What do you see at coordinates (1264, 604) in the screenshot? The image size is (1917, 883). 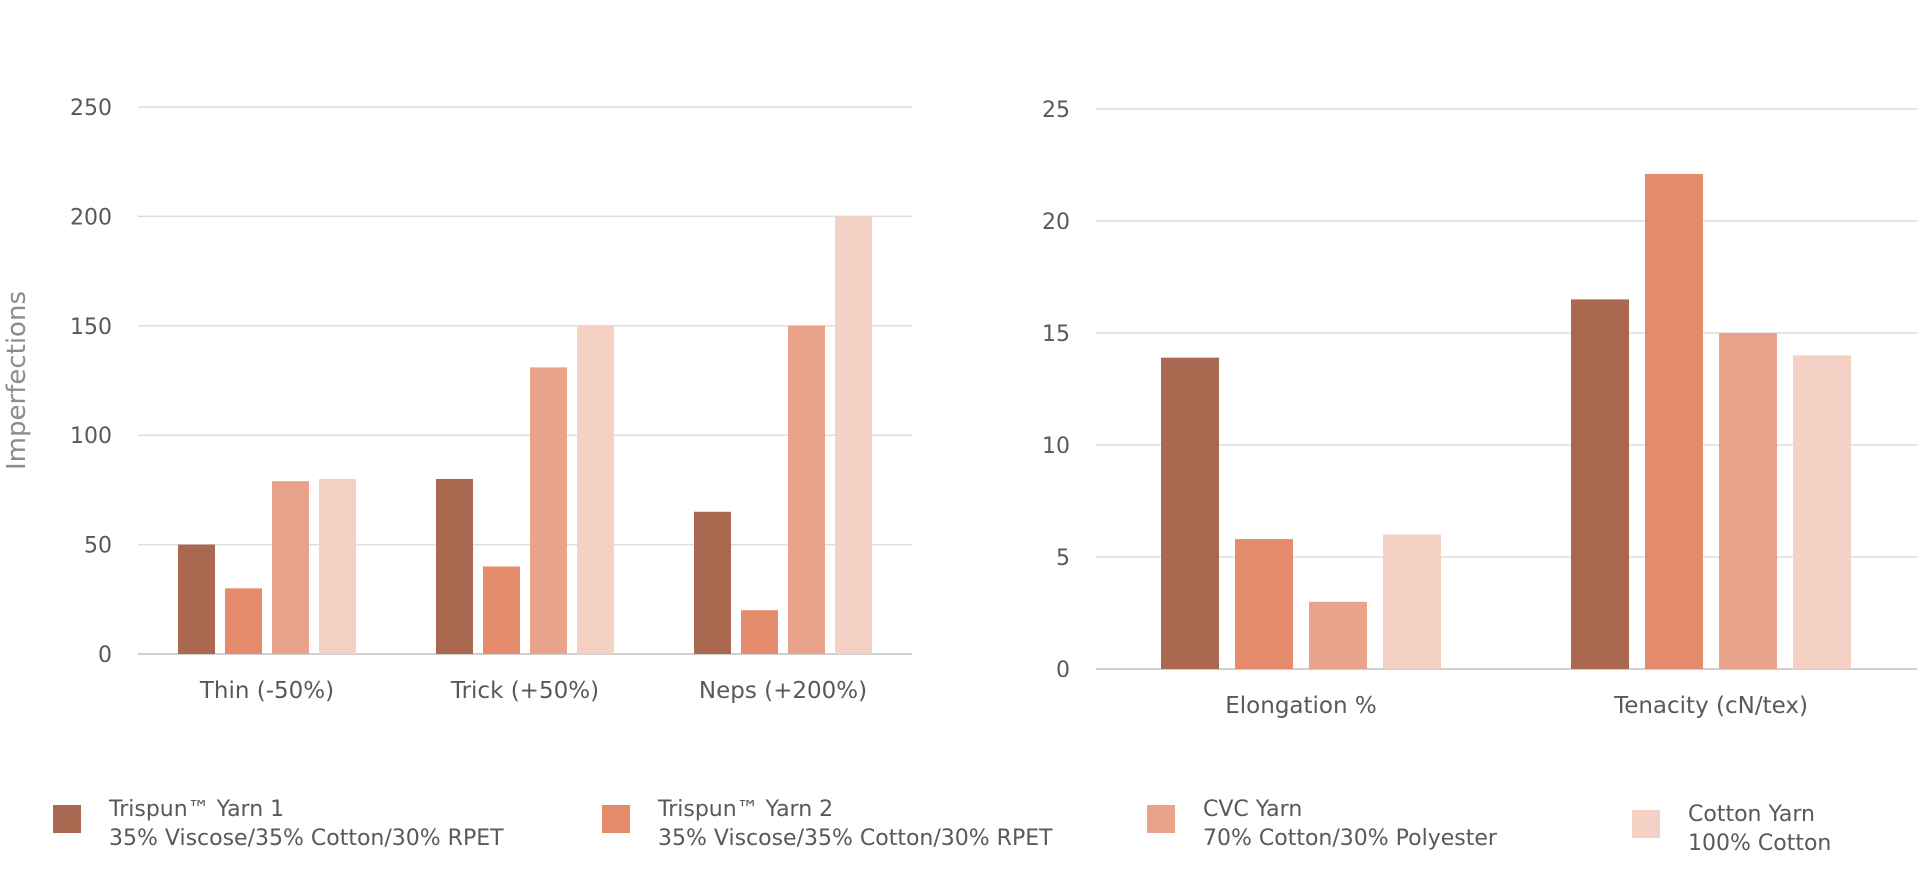 I see `bar-trispun-yarn-2-elongation` at bounding box center [1264, 604].